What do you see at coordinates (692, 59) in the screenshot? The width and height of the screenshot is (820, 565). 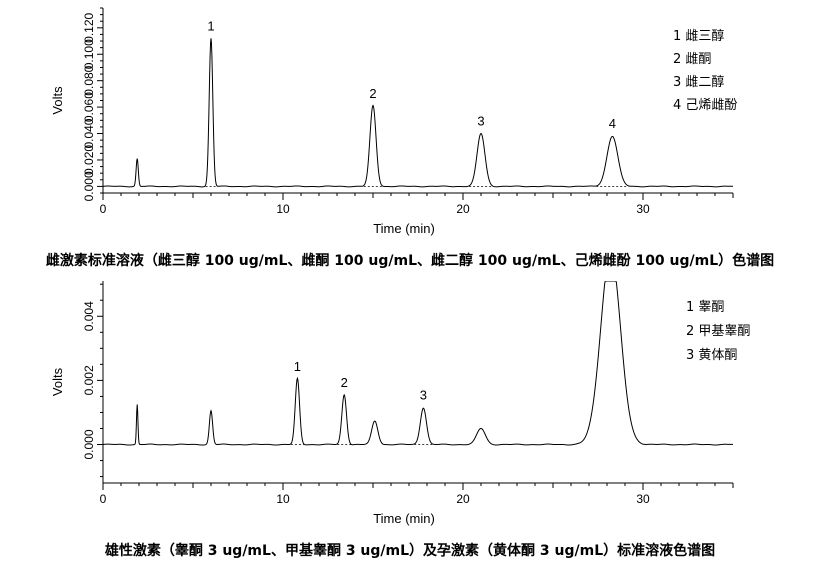 I see `legend-entry: 2 雌酮` at bounding box center [692, 59].